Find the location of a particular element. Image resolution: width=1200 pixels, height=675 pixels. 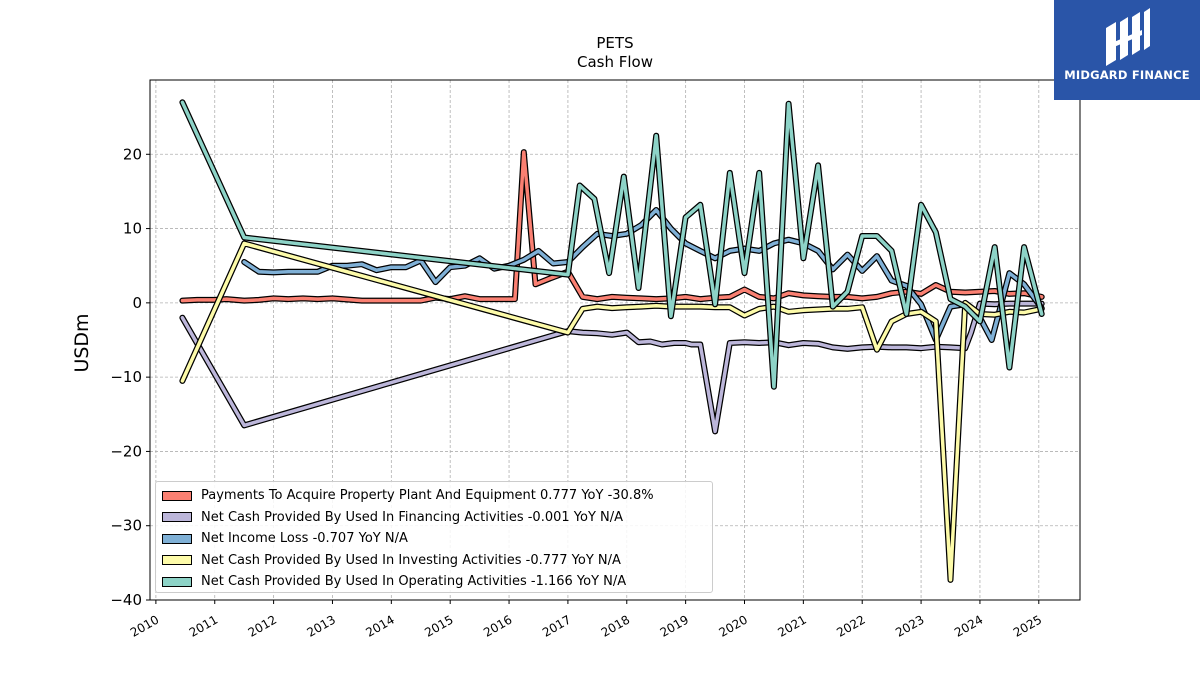

series-outline is located at coordinates (612, 367).